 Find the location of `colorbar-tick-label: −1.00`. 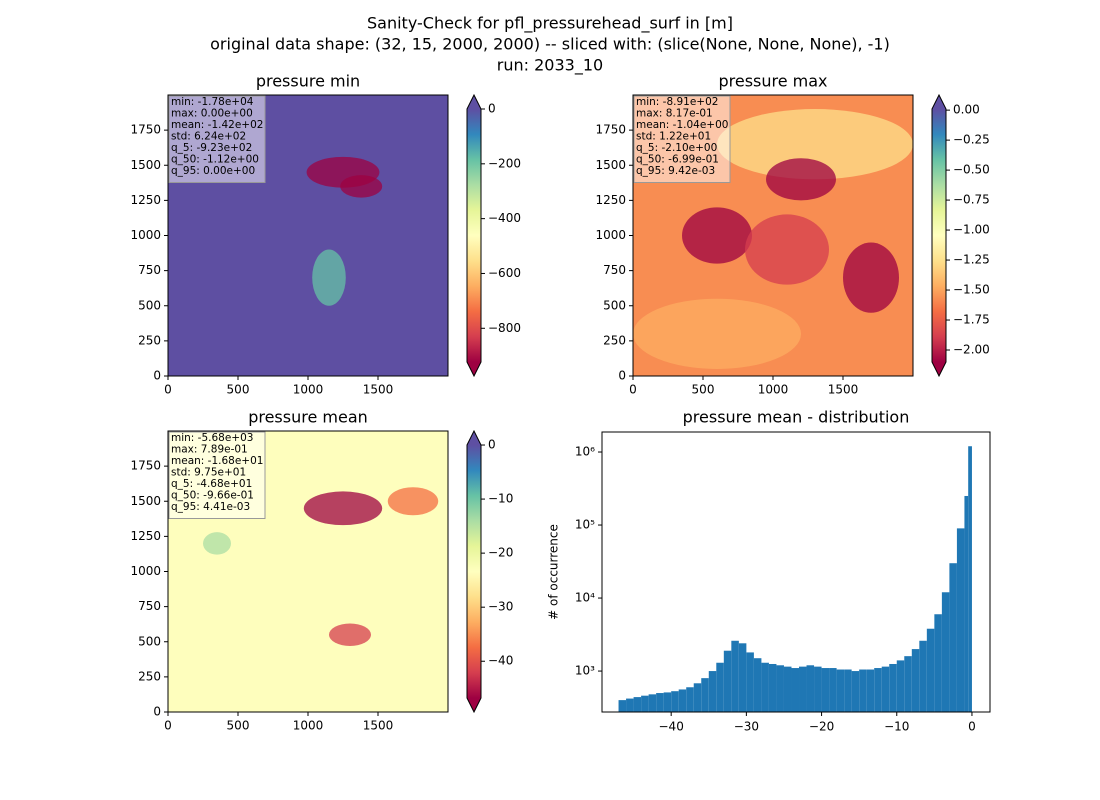

colorbar-tick-label: −1.00 is located at coordinates (971, 230).